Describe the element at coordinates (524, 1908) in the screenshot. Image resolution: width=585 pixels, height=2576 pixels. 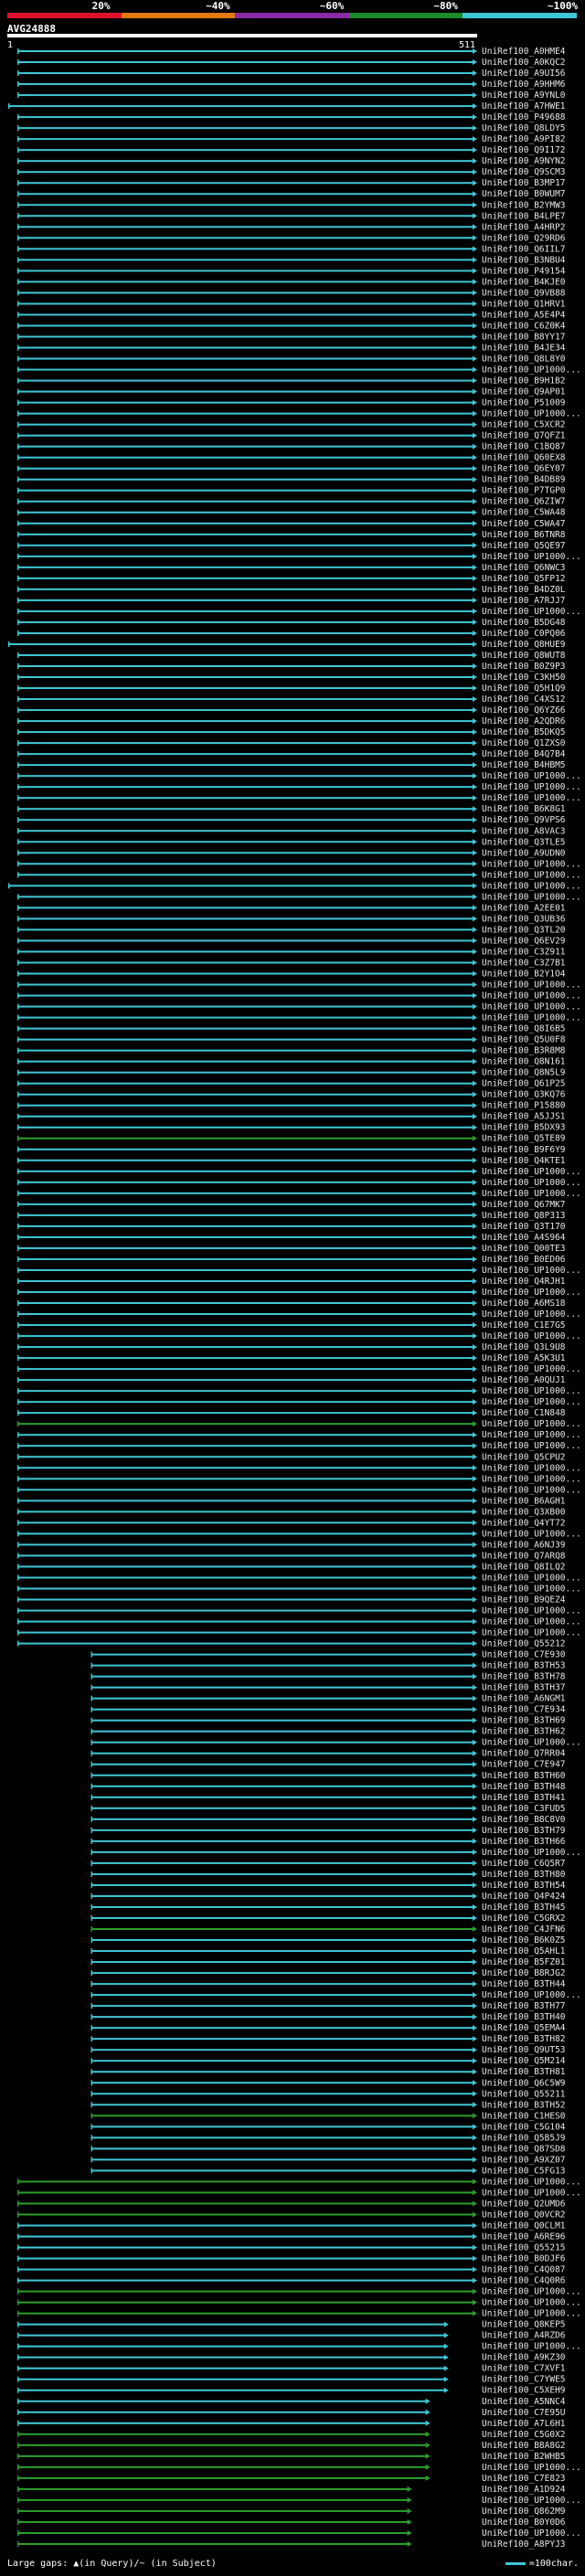
I see `hit-label: UniRef100_B3TH45` at that location.